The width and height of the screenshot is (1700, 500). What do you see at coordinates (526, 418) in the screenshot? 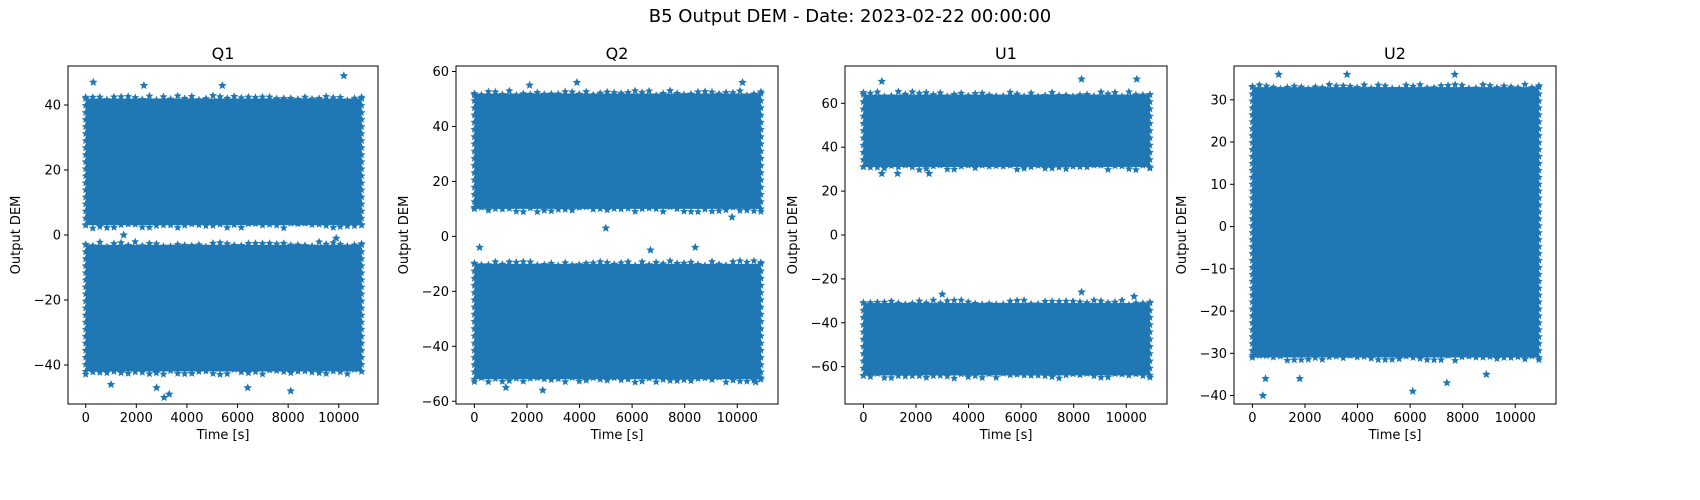
I see `x-tick-label: 2000` at bounding box center [526, 418].